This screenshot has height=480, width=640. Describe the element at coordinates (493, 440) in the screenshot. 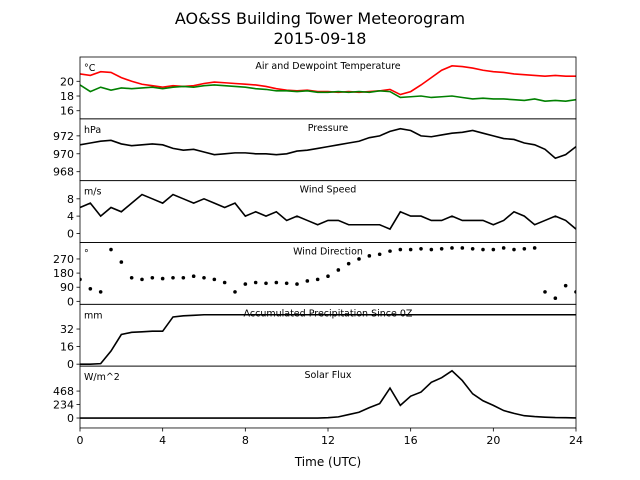

I see `x-tick-label: 20` at that location.